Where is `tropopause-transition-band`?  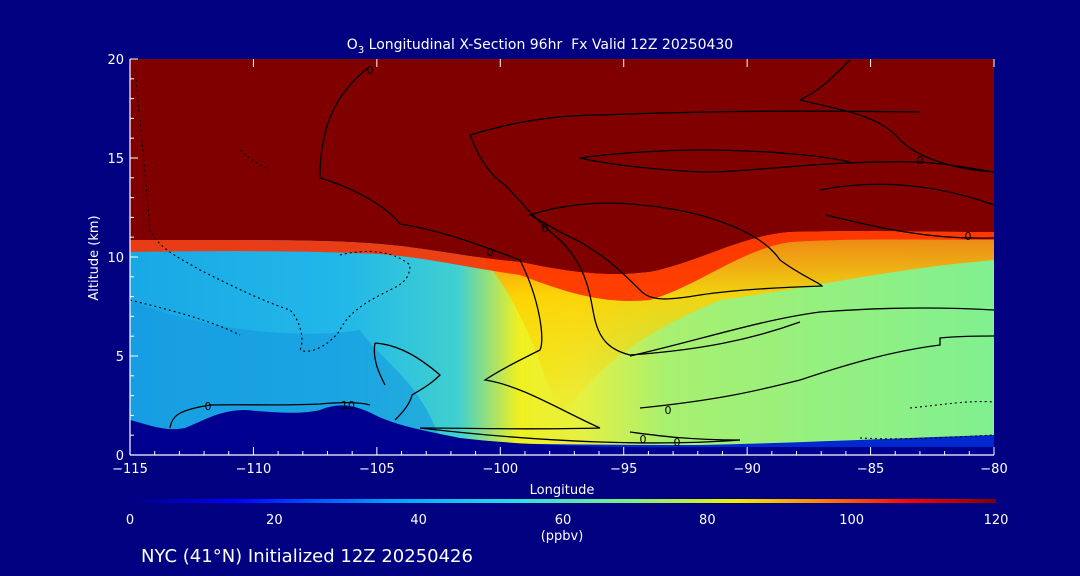 tropopause-transition-band is located at coordinates (562, 266).